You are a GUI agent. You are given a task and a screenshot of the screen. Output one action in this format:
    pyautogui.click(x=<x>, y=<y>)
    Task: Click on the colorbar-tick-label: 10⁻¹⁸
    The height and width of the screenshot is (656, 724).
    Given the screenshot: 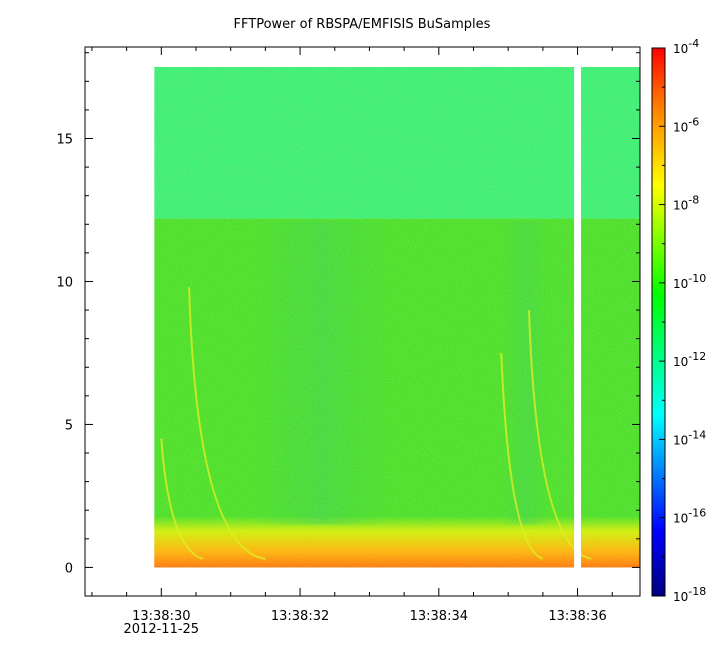 What is the action you would take?
    pyautogui.click(x=689, y=594)
    